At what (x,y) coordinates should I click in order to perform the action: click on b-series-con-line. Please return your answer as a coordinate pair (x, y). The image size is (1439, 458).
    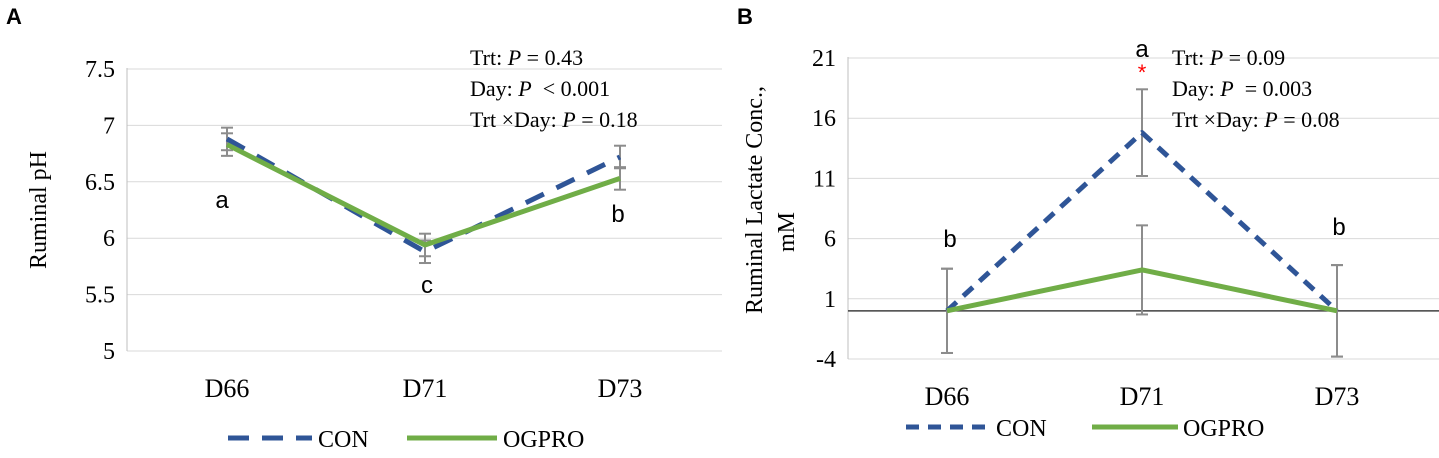
    Looking at the image, I should click on (1142, 221).